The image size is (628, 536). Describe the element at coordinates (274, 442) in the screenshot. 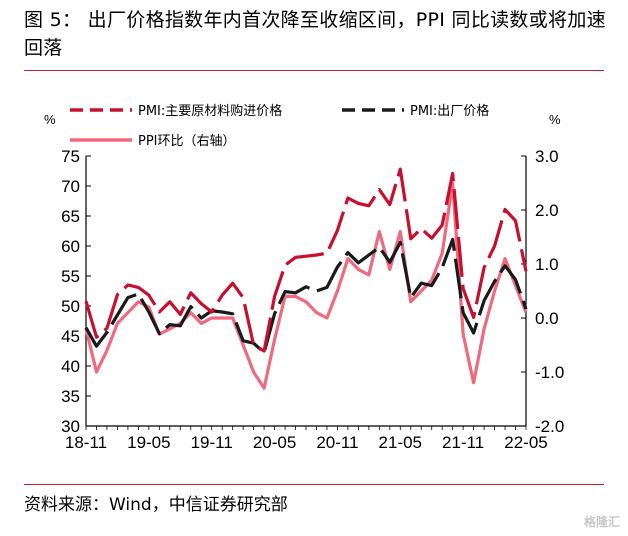

I see `x-tick-label: 20-05` at that location.